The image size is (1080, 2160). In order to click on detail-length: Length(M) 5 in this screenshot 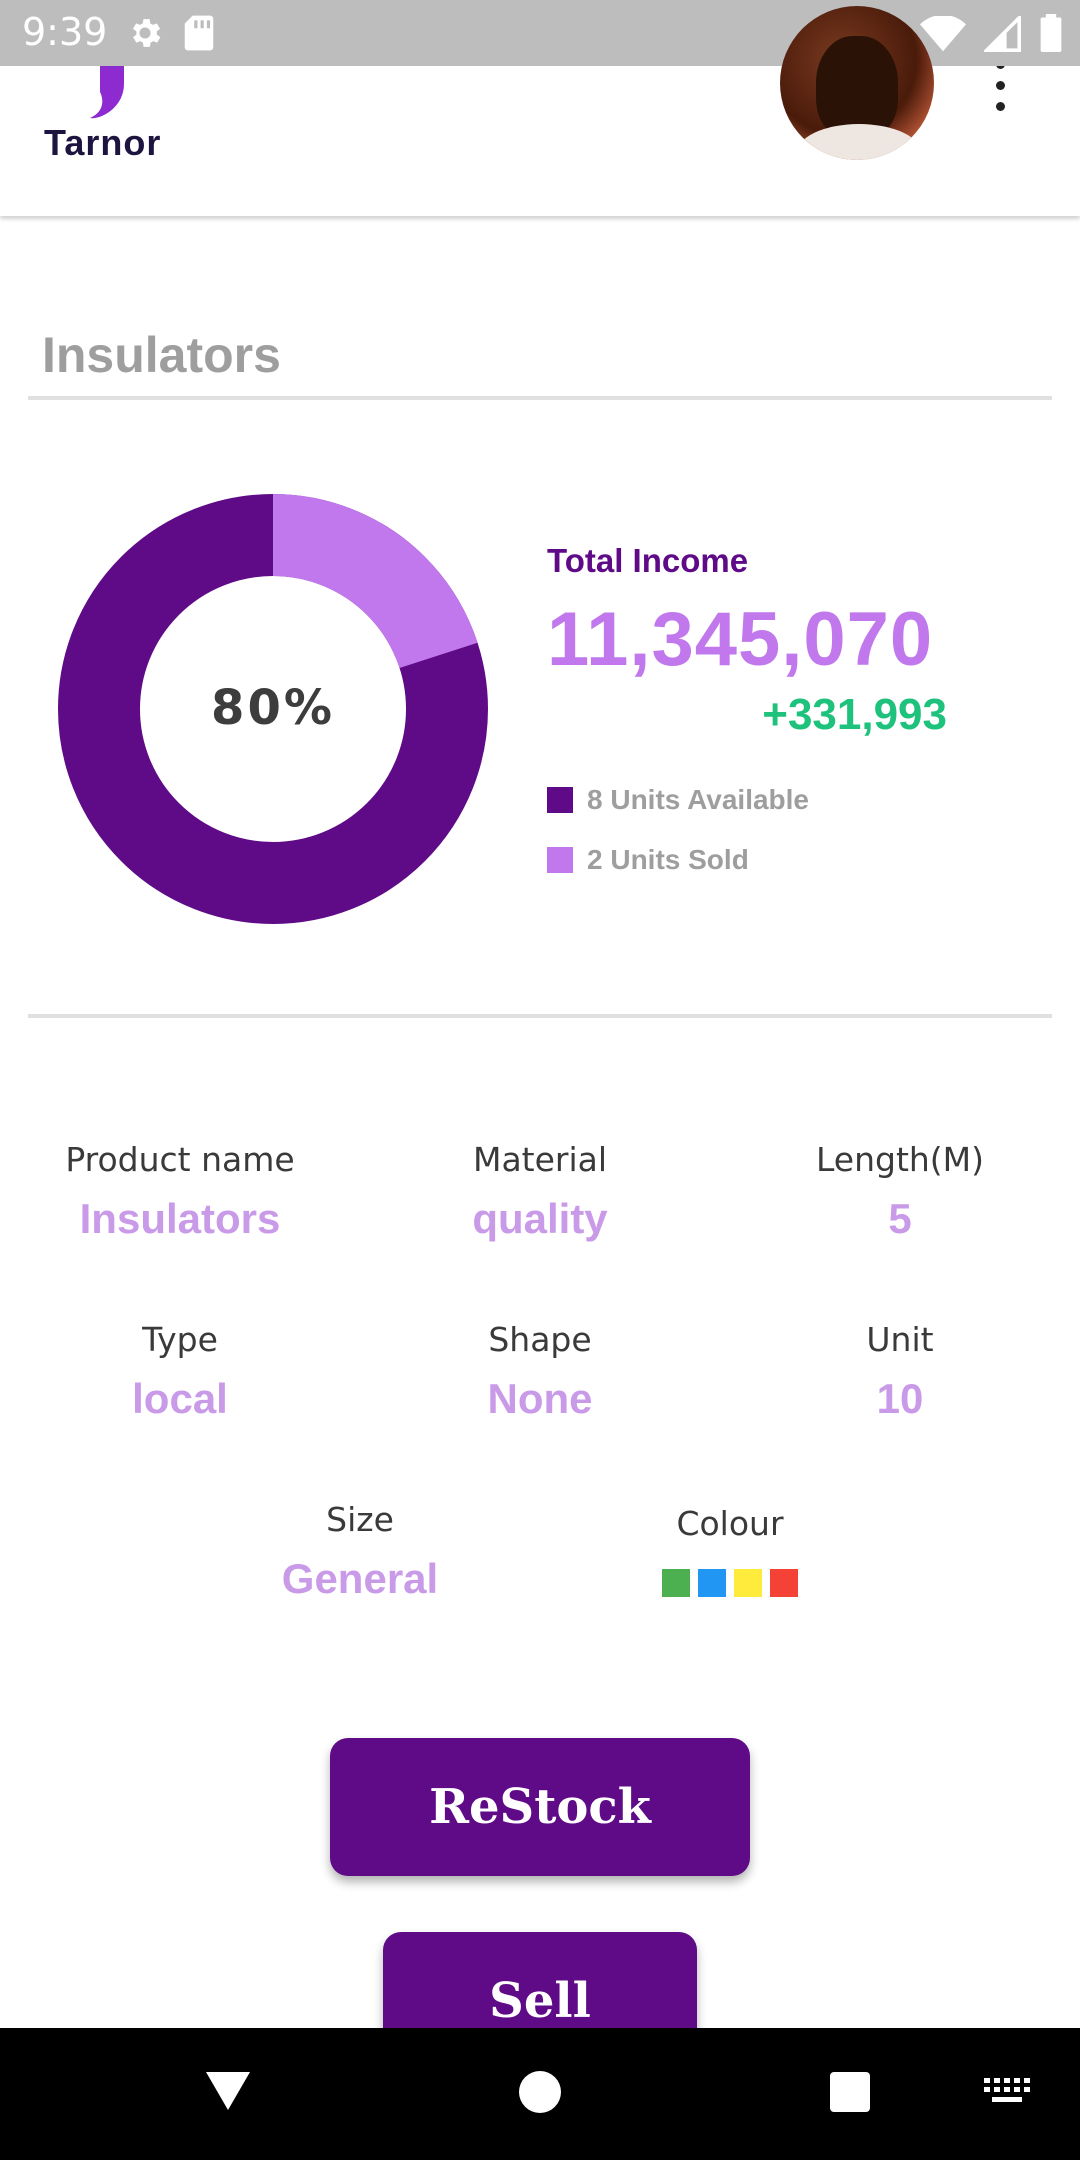, I will do `click(900, 1191)`.